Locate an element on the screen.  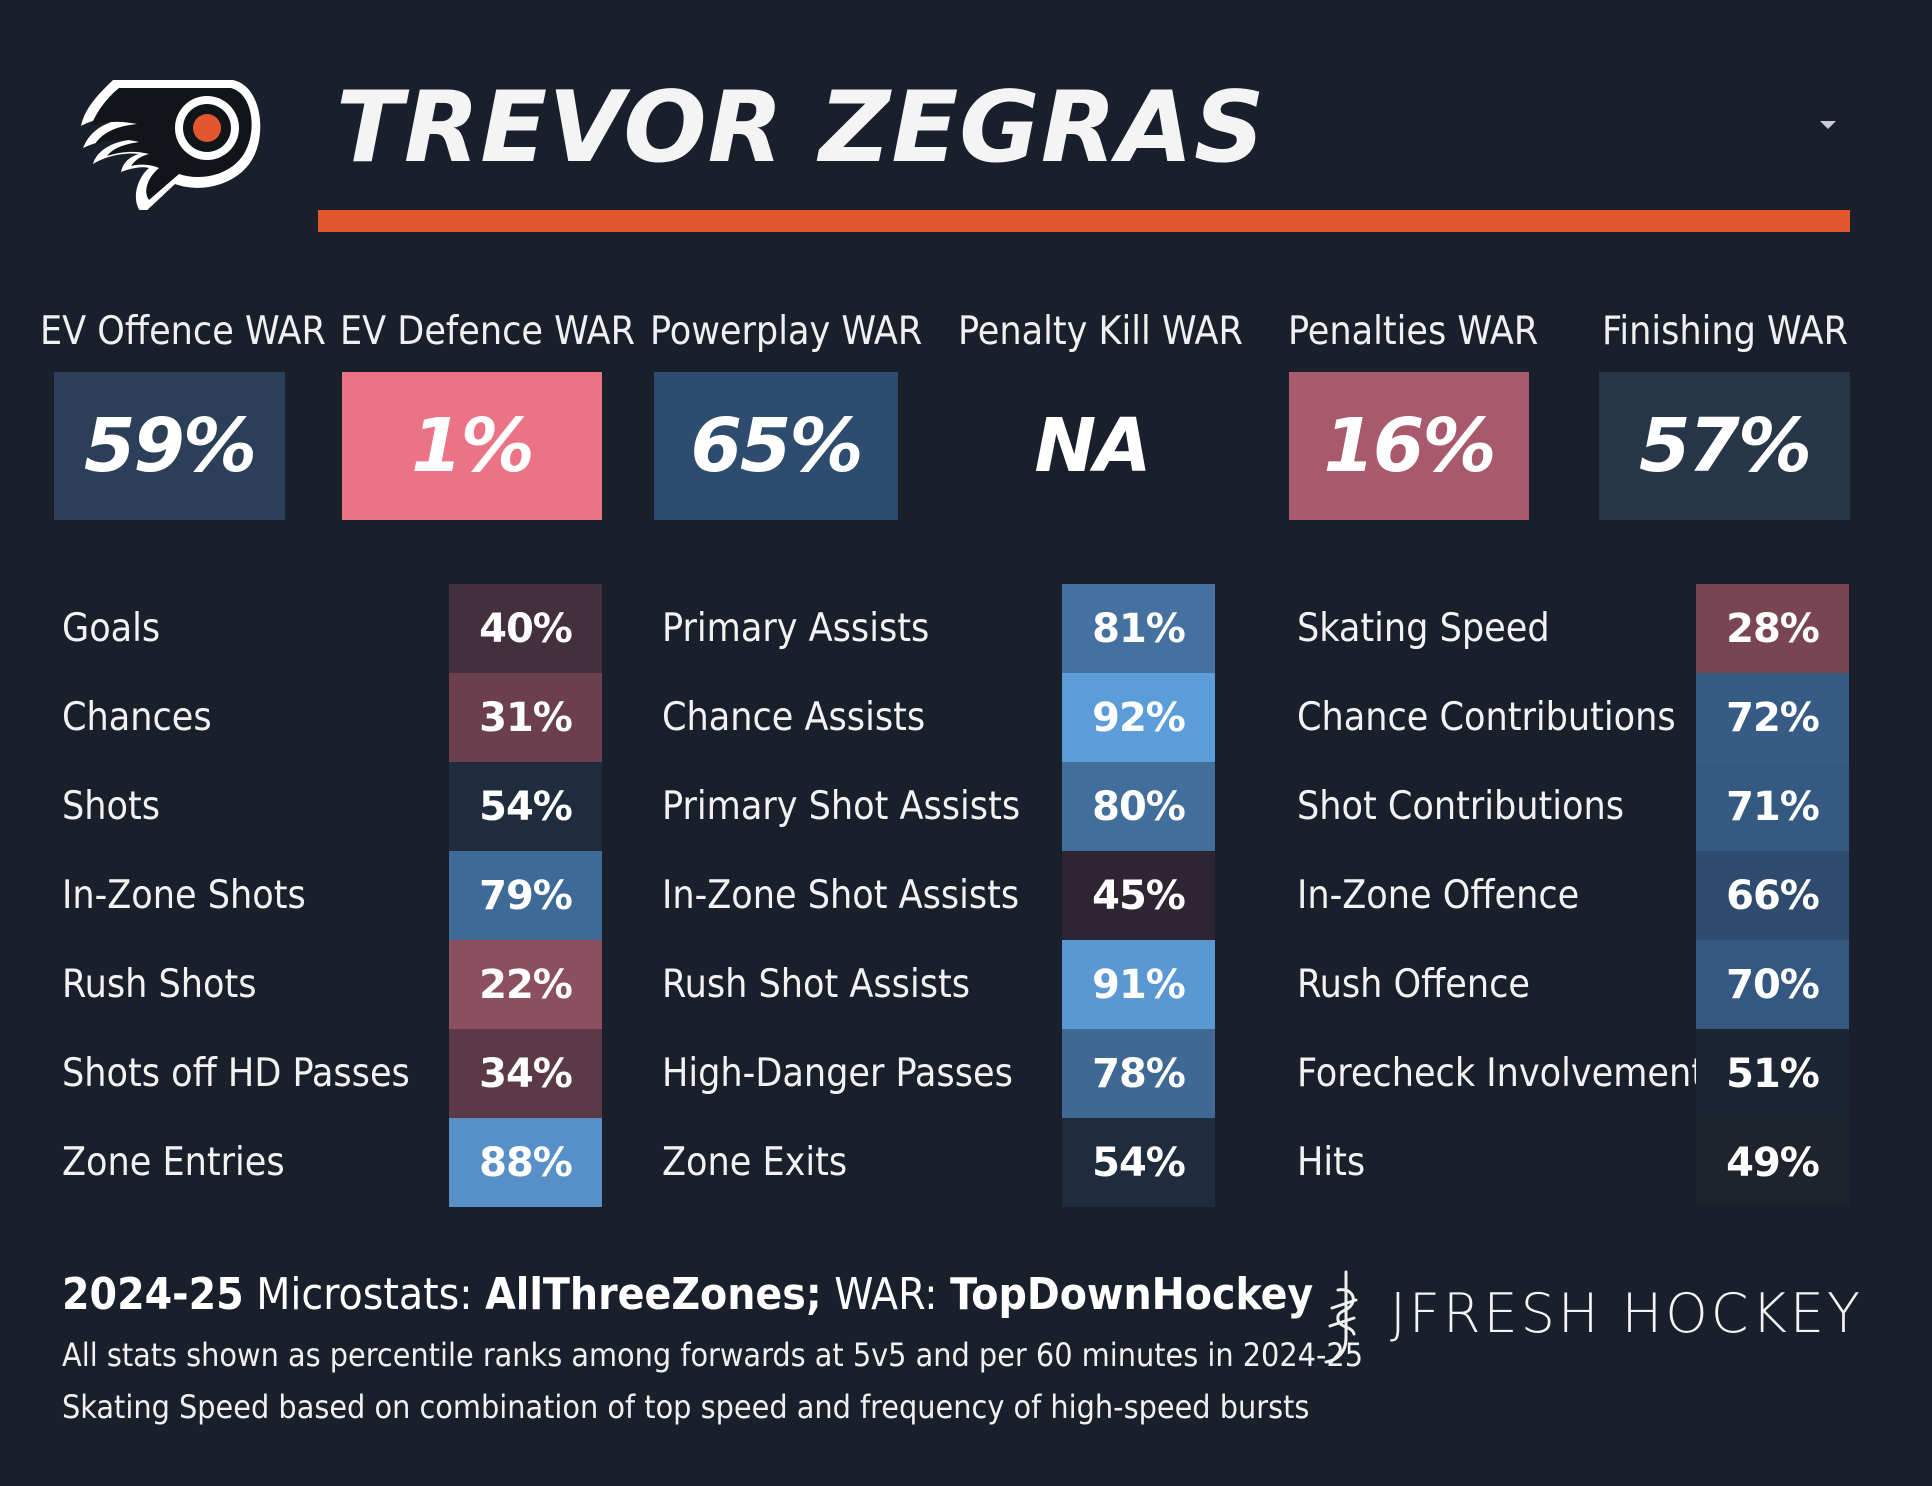
war-value-penalties: 16% is located at coordinates (1409, 446).